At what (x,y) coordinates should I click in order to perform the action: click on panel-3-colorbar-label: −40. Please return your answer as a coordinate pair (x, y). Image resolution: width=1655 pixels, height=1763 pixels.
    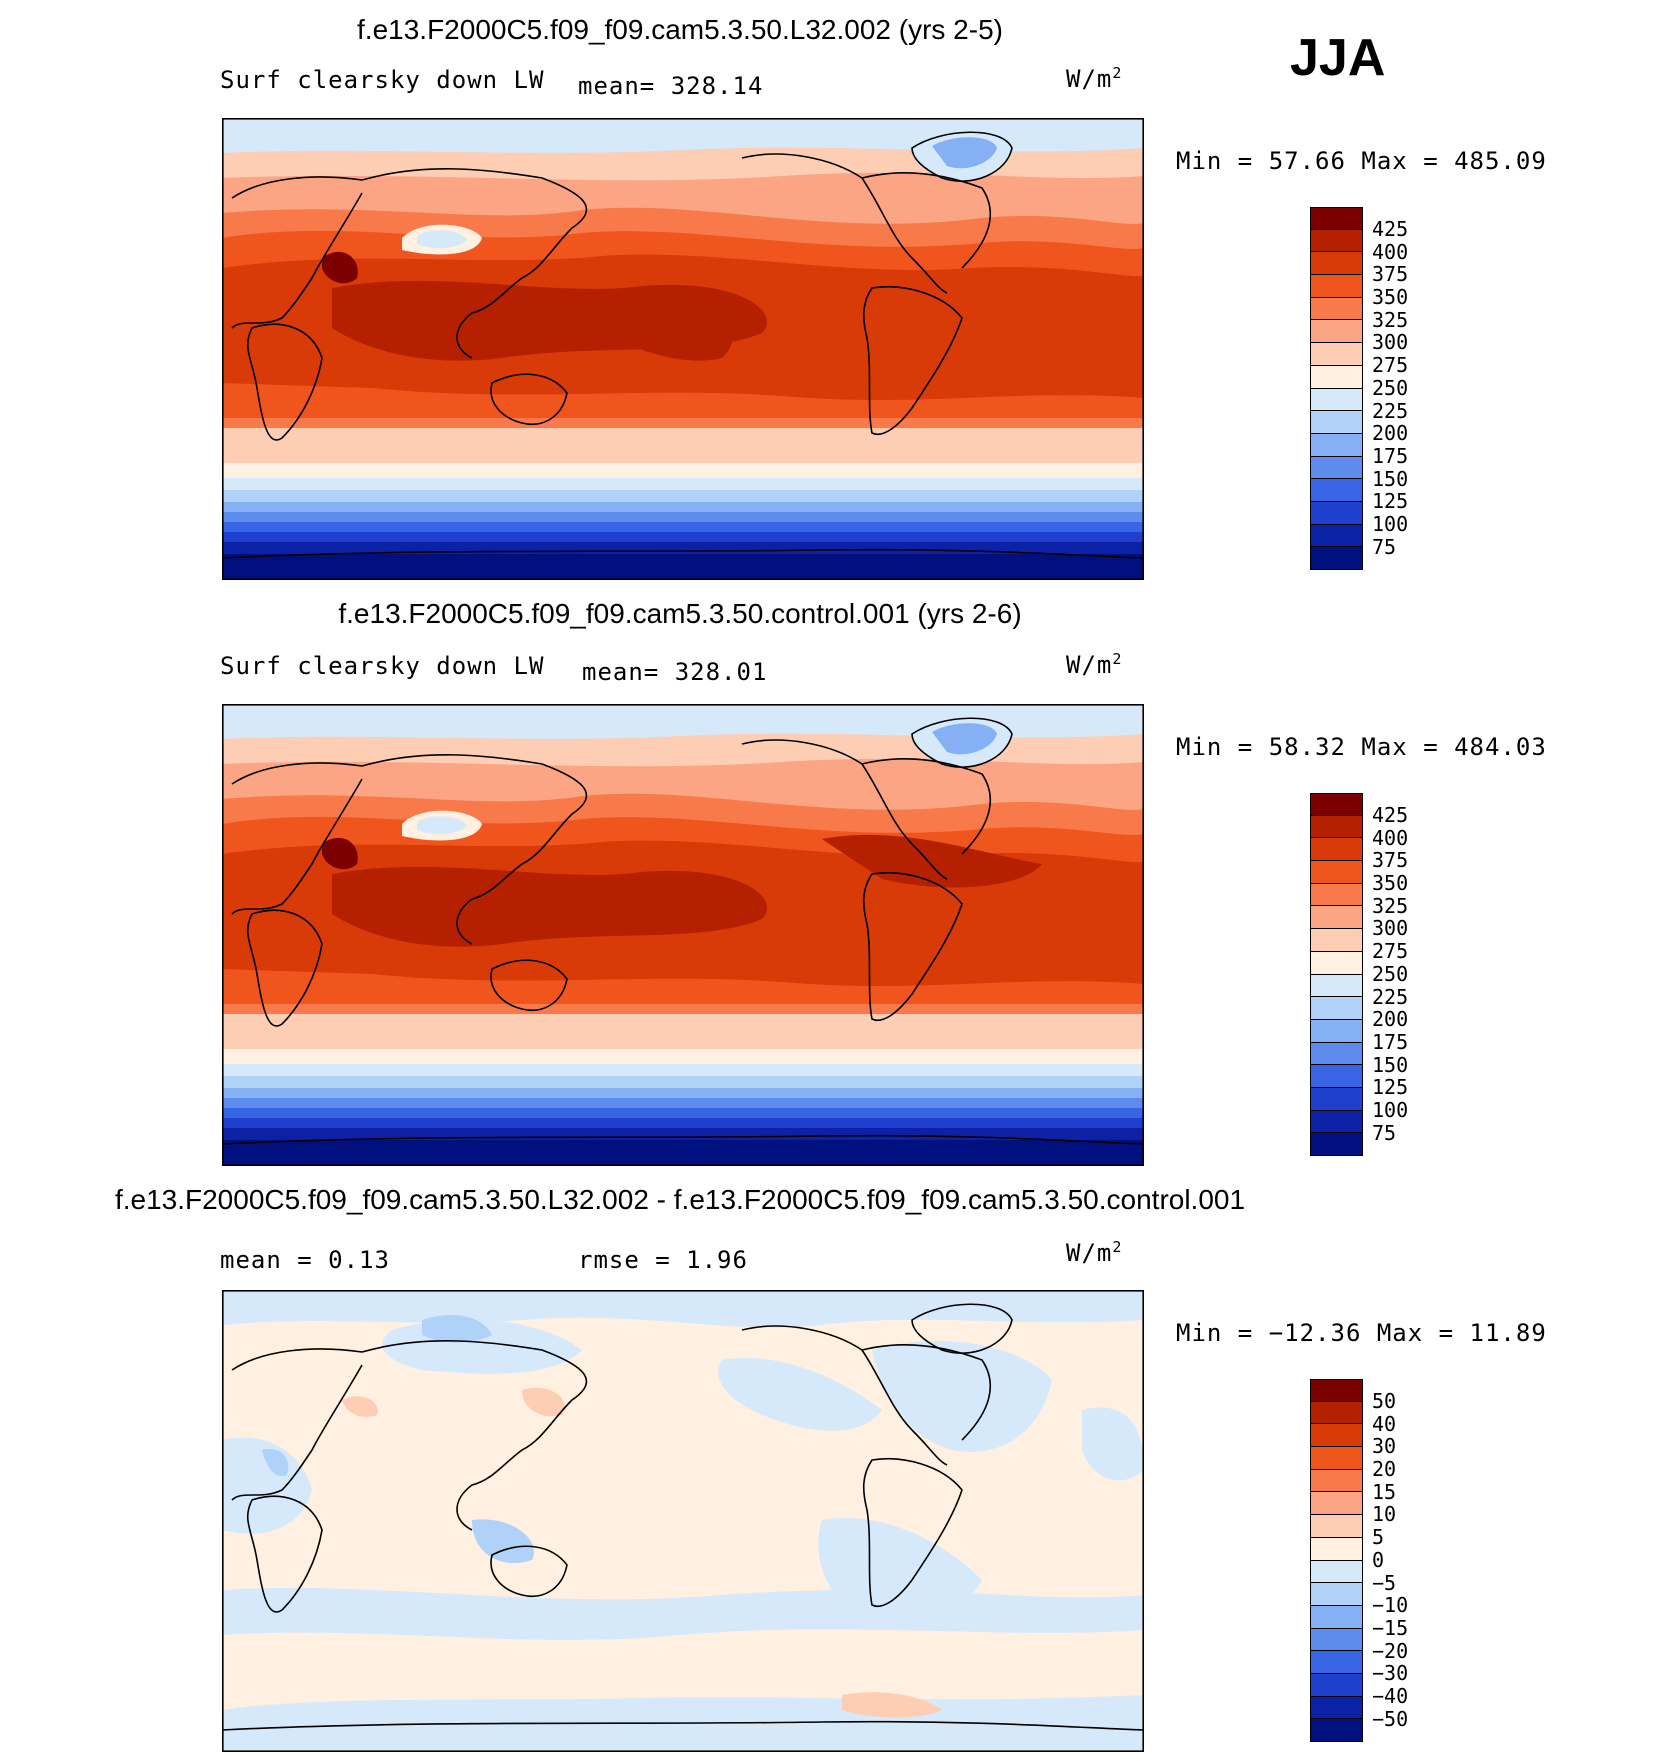
    Looking at the image, I should click on (1390, 1695).